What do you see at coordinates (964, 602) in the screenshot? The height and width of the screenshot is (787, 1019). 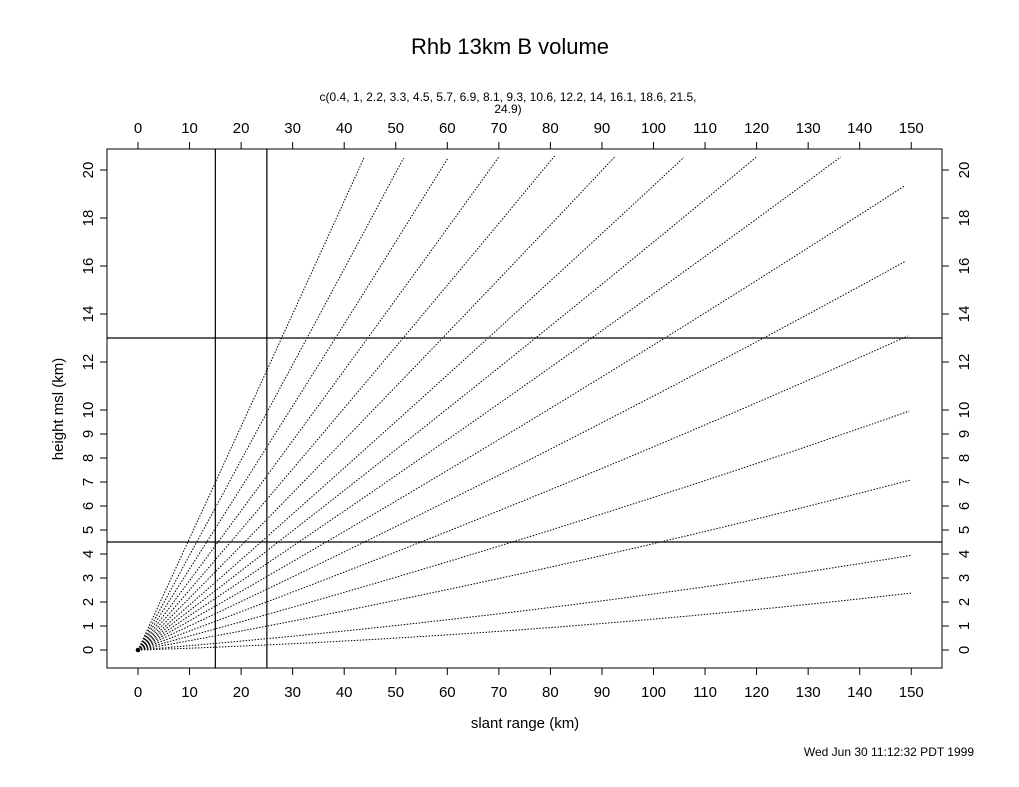 I see `y-tick-label-right: 2` at bounding box center [964, 602].